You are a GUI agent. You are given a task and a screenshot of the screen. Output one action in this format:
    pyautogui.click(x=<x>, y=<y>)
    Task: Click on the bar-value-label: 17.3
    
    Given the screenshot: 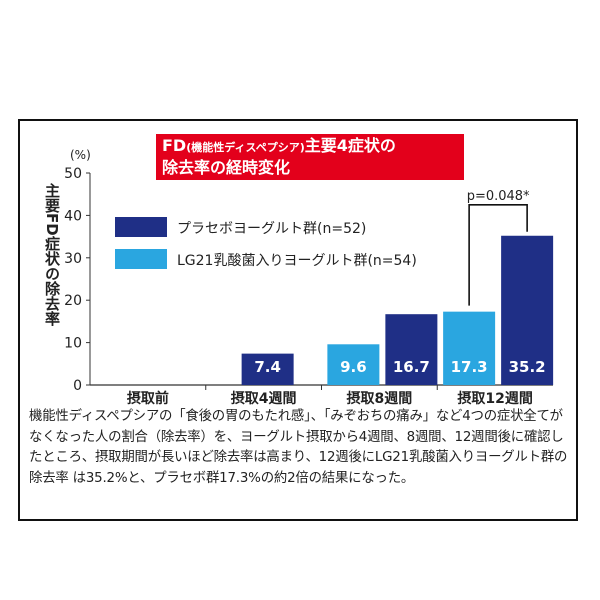 What is the action you would take?
    pyautogui.click(x=469, y=367)
    